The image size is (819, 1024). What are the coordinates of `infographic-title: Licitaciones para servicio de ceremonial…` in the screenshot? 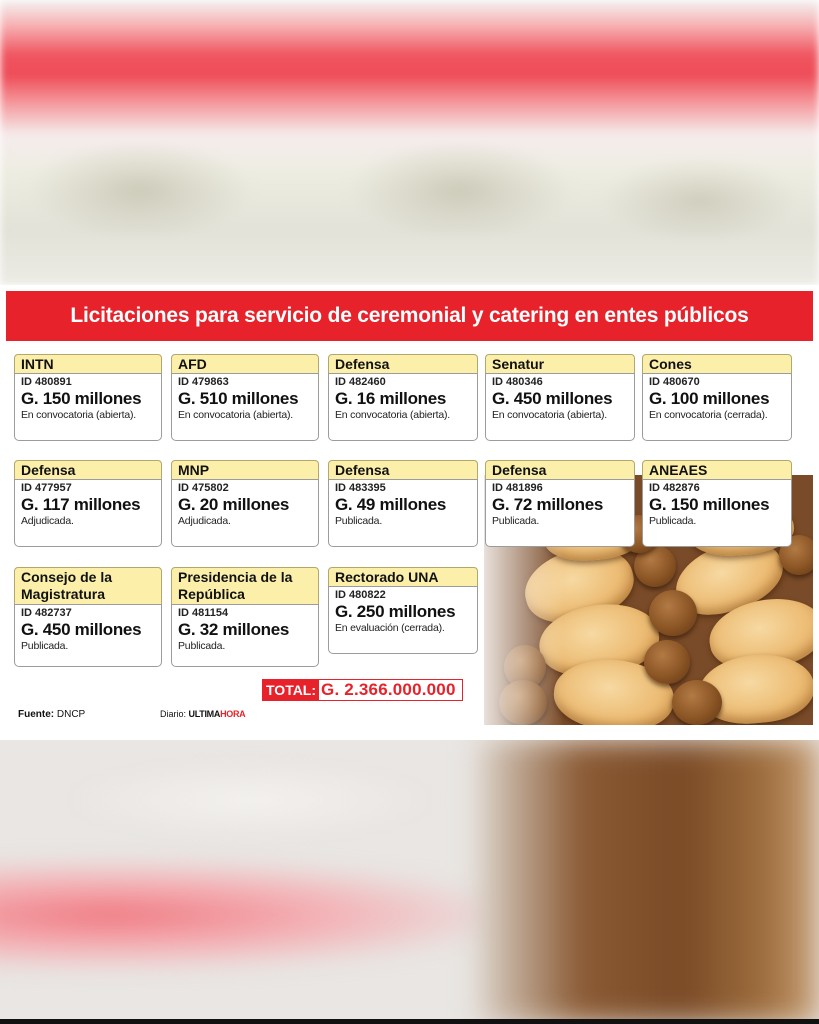 It's located at (409, 315).